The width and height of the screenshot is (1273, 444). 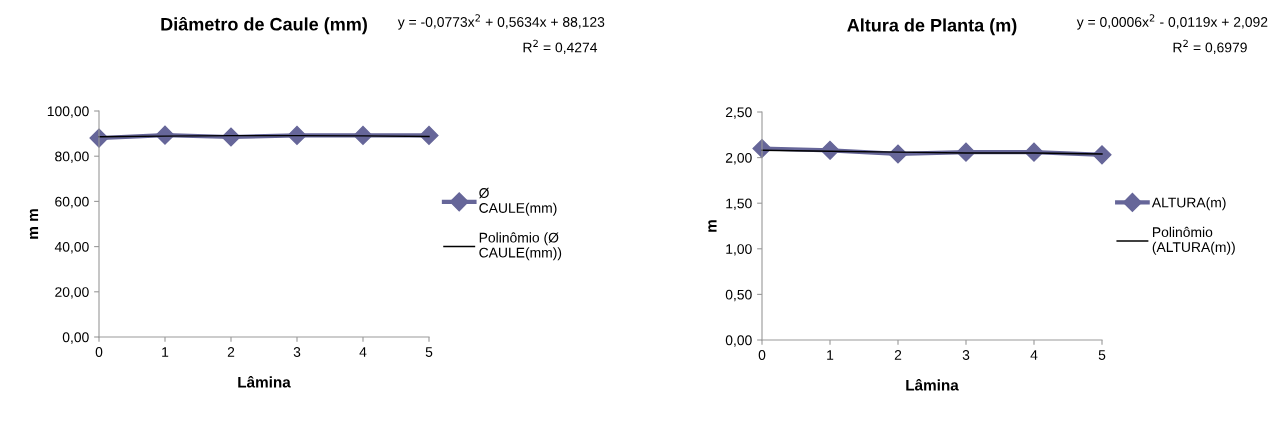 I want to click on chart-title: Altura de Planta (m), so click(x=932, y=27).